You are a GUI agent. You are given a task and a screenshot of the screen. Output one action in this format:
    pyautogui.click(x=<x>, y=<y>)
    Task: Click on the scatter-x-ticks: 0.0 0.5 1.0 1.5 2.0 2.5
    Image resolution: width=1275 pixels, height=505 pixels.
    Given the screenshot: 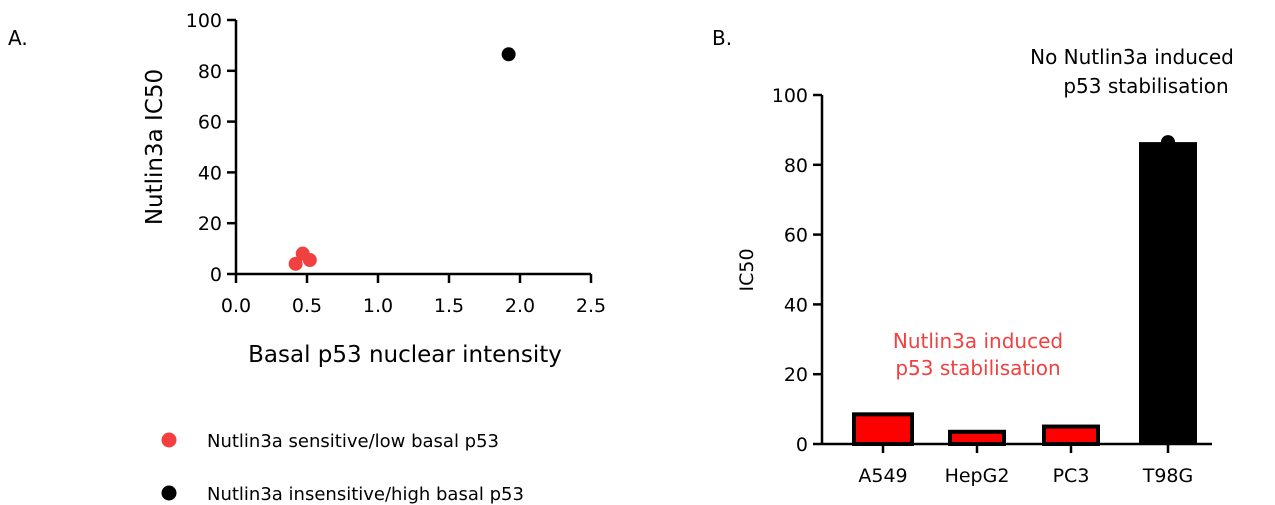 What is the action you would take?
    pyautogui.click(x=413, y=295)
    